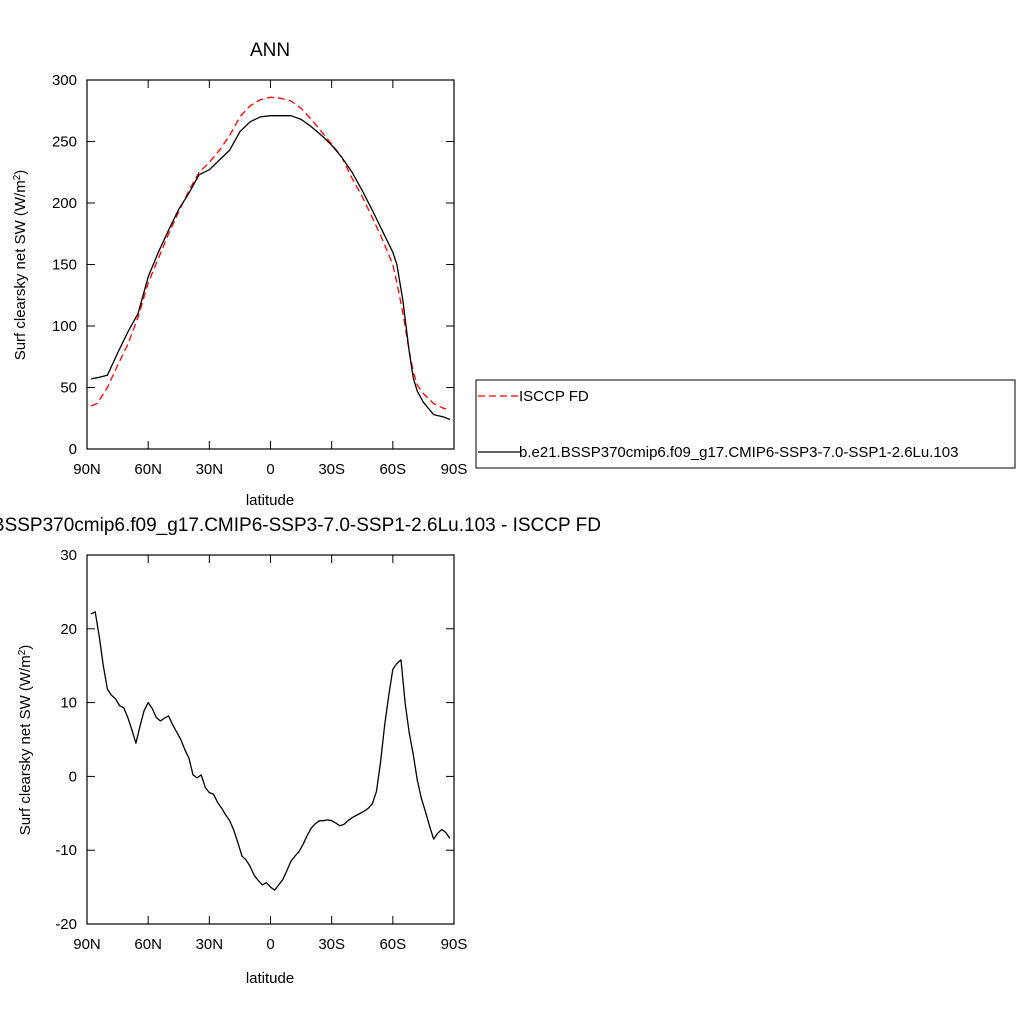 The width and height of the screenshot is (1024, 1024). What do you see at coordinates (68, 703) in the screenshot?
I see `y-tick-label: 10` at bounding box center [68, 703].